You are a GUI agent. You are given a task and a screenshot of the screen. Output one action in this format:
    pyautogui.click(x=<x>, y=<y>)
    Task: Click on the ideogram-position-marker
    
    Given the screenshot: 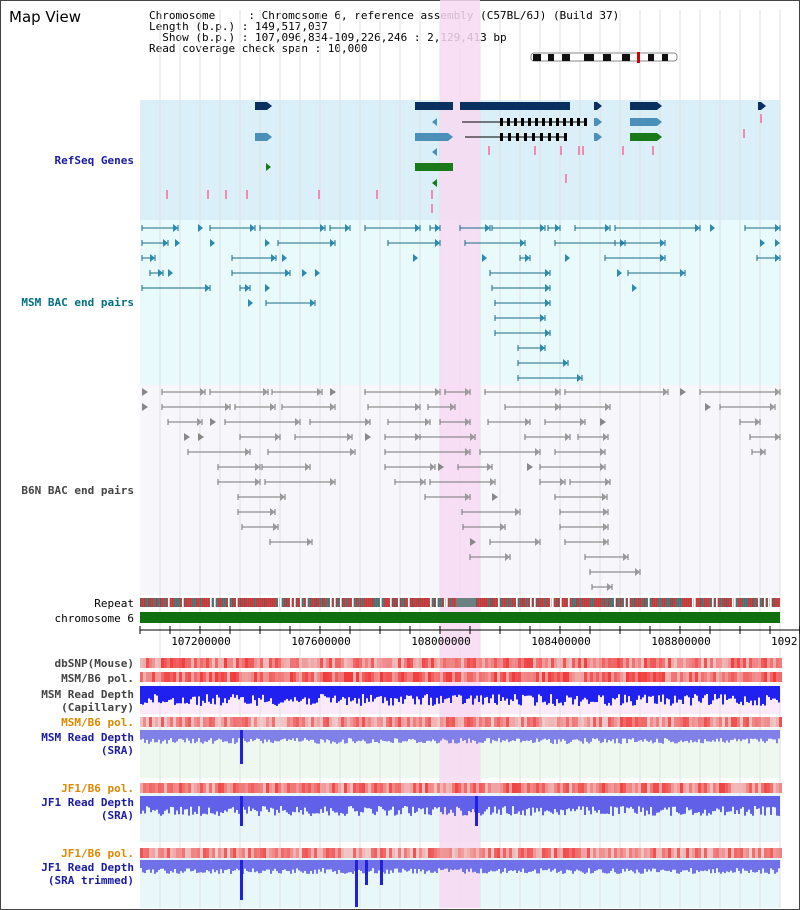 What is the action you would take?
    pyautogui.click(x=638, y=57)
    